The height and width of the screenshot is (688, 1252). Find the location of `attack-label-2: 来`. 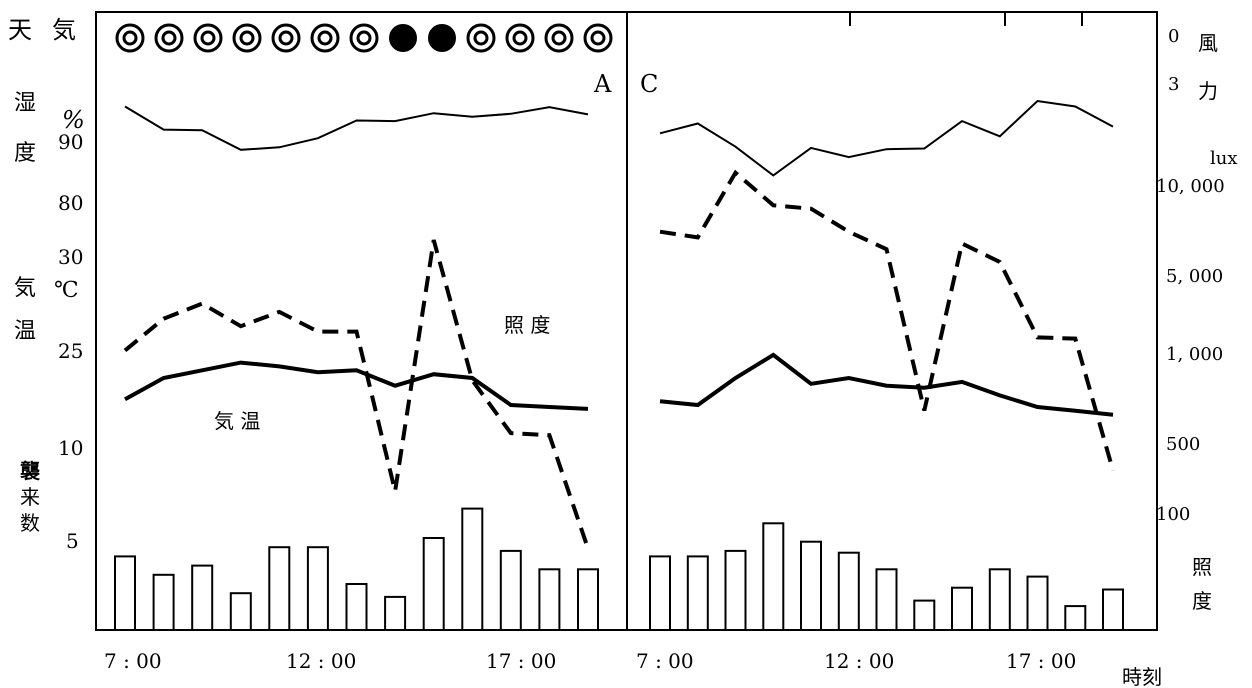

attack-label-2: 来 is located at coordinates (30, 497).